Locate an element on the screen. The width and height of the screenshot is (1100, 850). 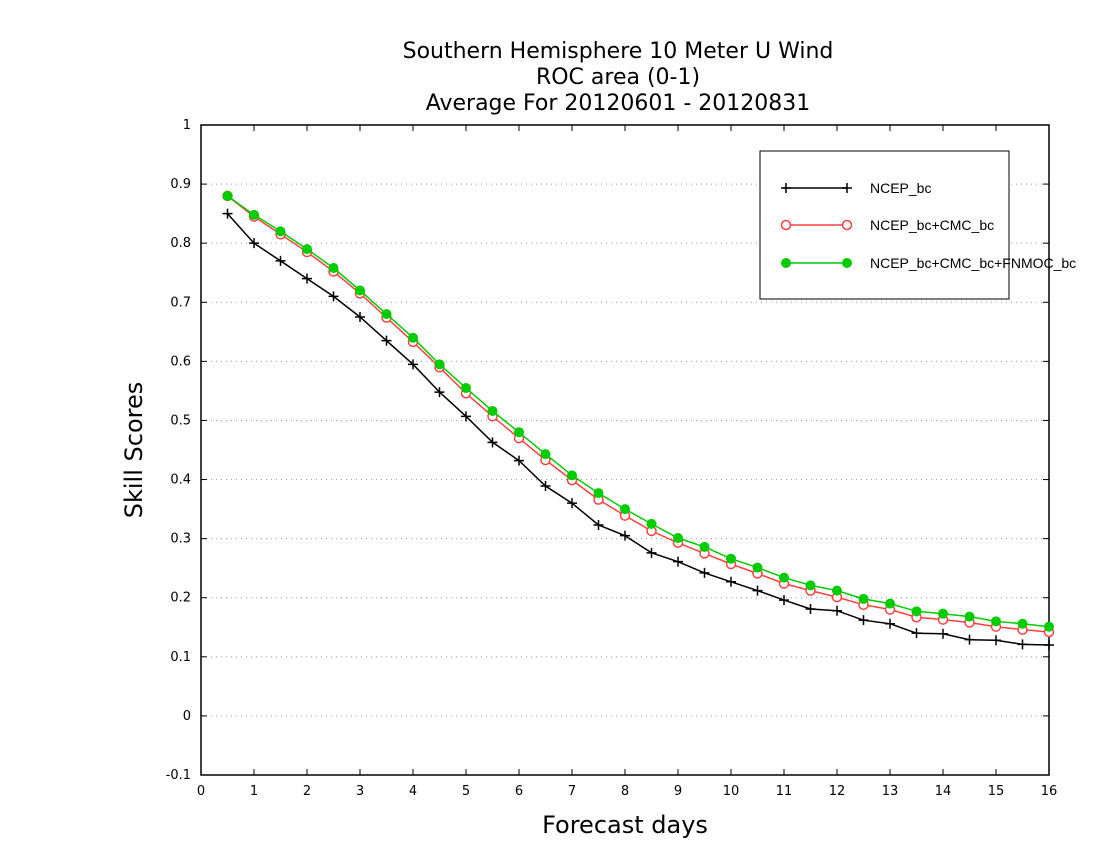
x-tick-label: 16 is located at coordinates (1049, 791).